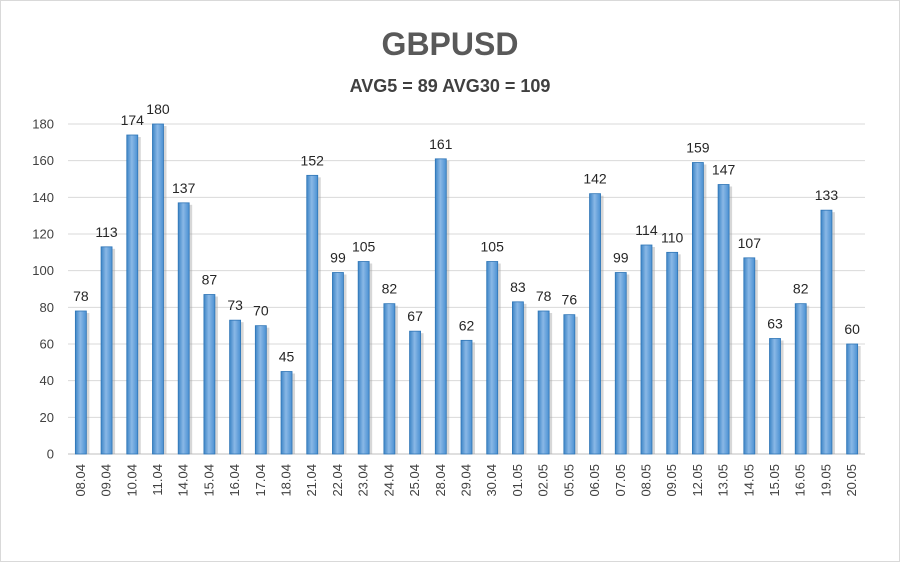 Image resolution: width=900 pixels, height=562 pixels. I want to click on x-tick-label: 15.05, so click(774, 480).